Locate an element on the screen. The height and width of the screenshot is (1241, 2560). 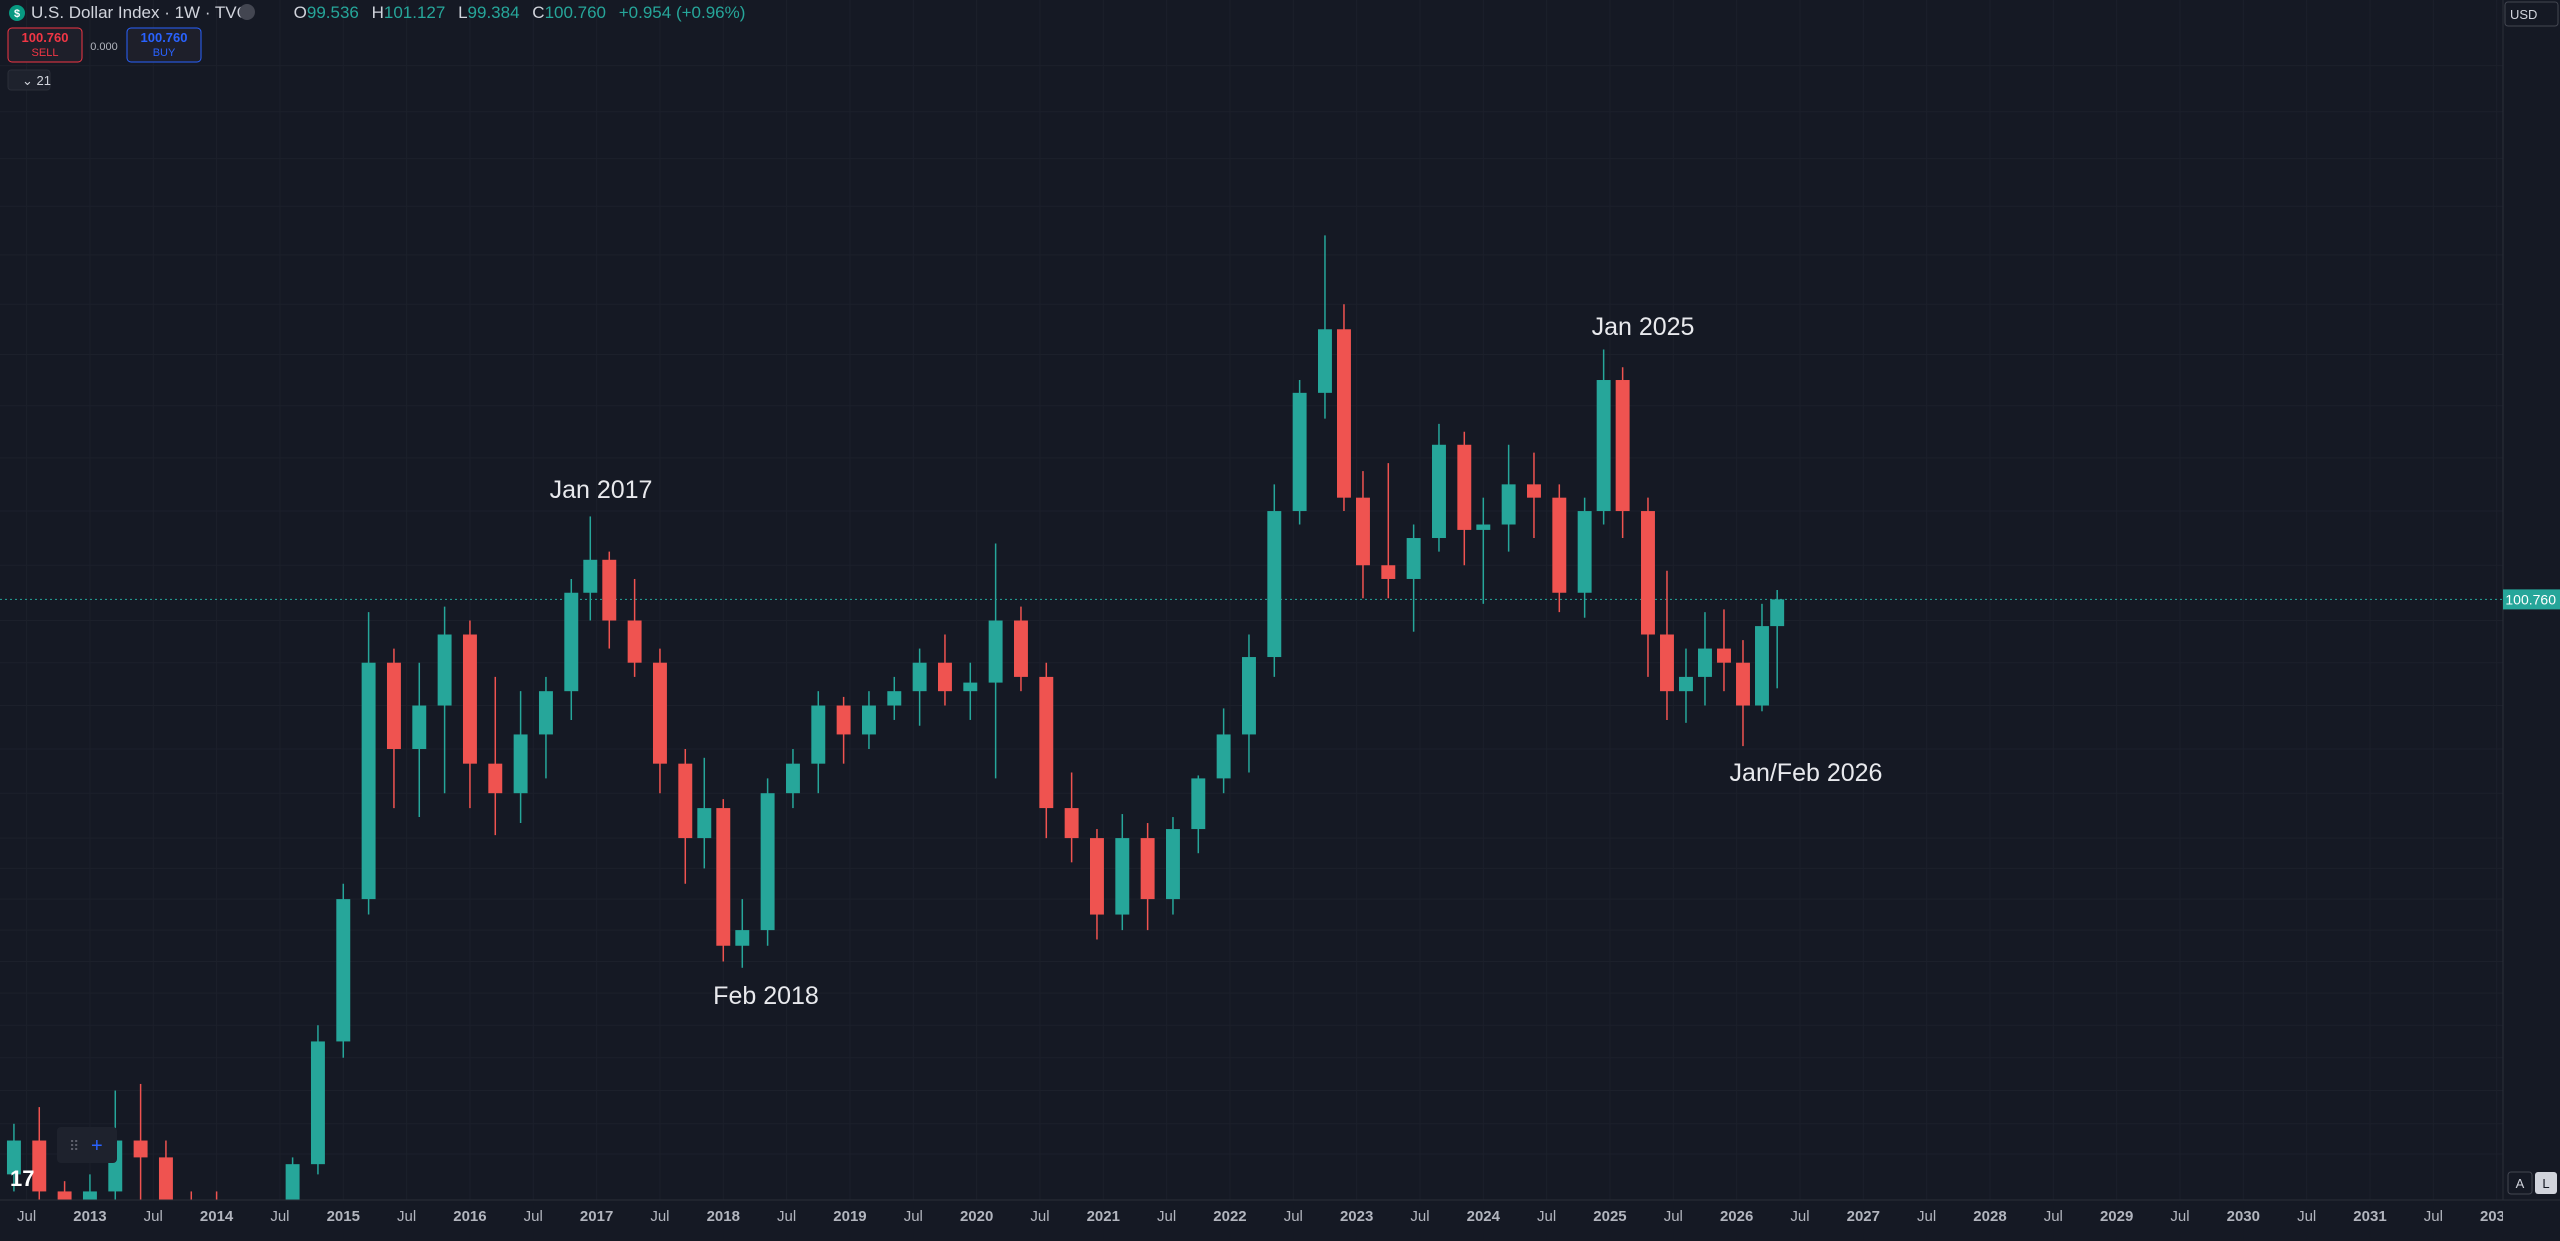
x-tick-label: 2013 is located at coordinates (89, 1216).